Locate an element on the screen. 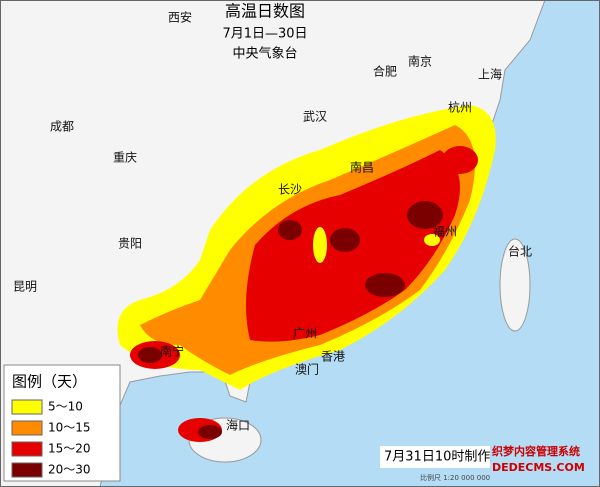 The image size is (600, 487). city-label: 重庆 is located at coordinates (125, 158).